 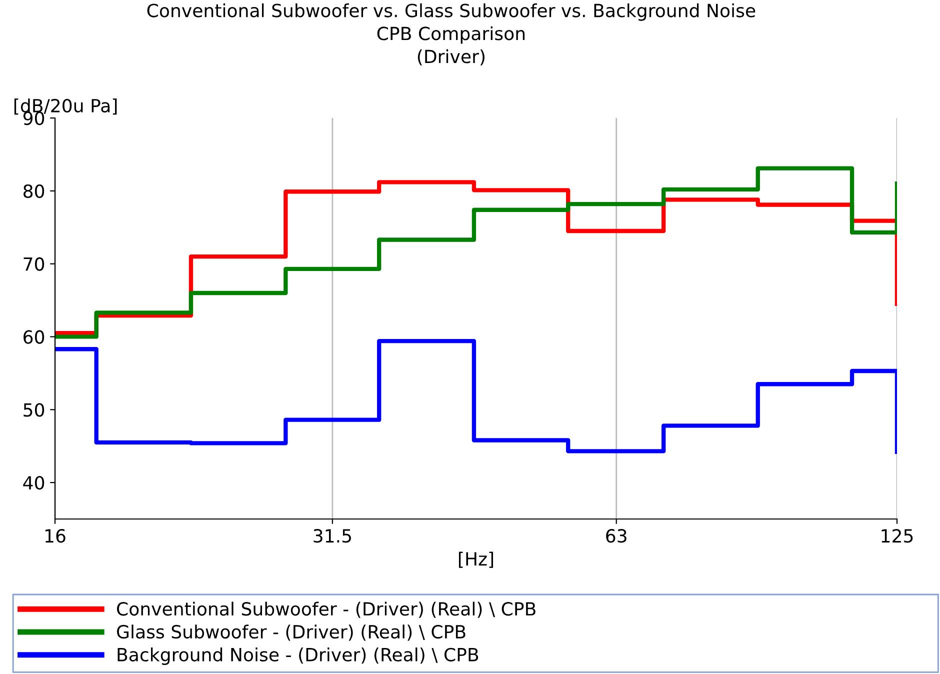 What do you see at coordinates (451, 34) in the screenshot?
I see `chart-title: Conventional Subwoofer vs. Glass Subwoofer vs. Background Noise CPB Comparison (Driver)` at bounding box center [451, 34].